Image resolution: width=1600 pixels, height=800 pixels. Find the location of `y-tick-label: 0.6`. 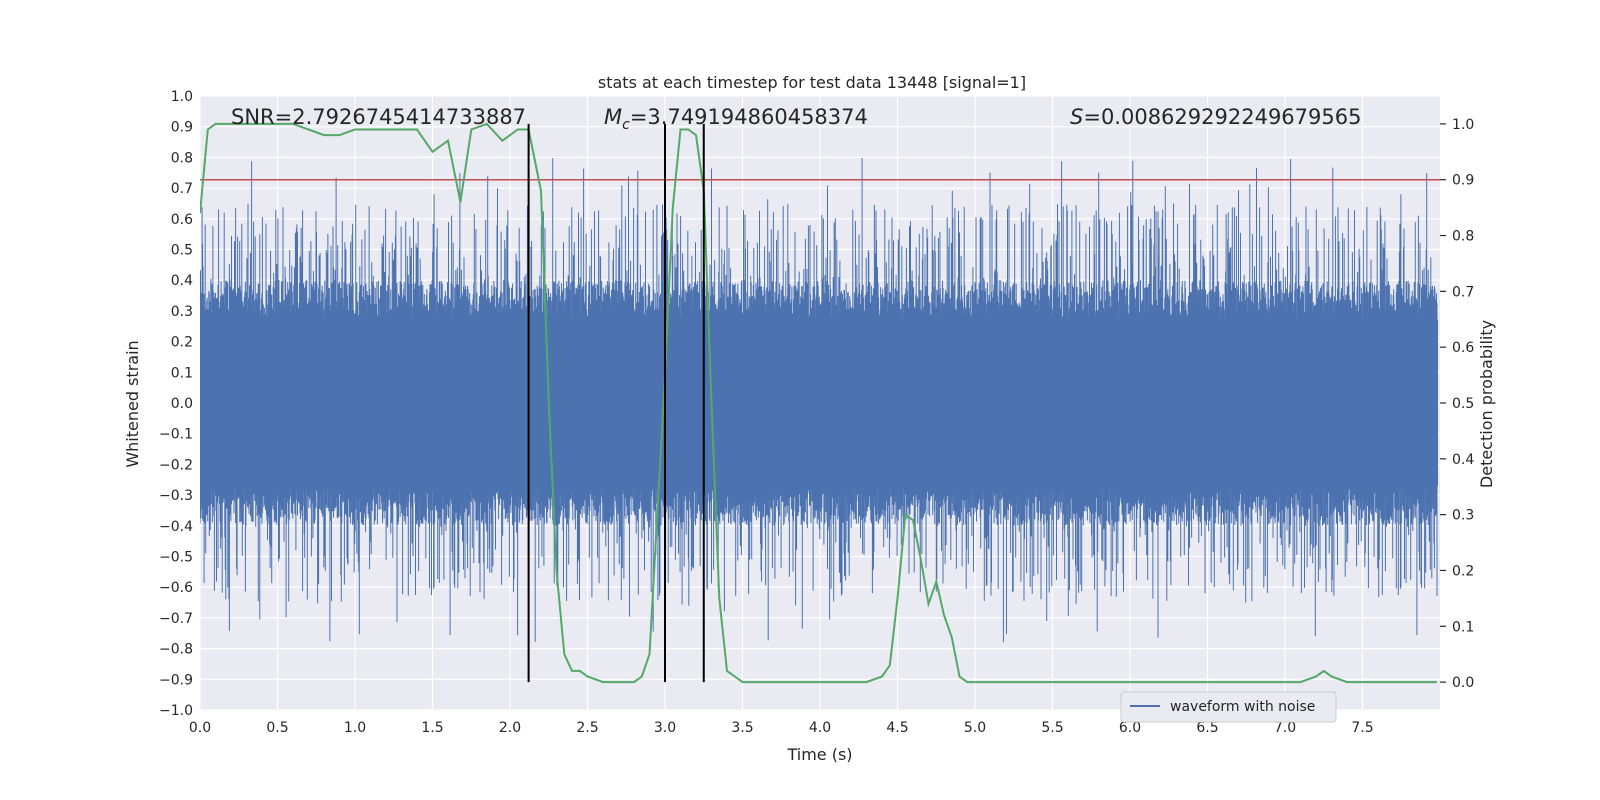

y-tick-label: 0.6 is located at coordinates (182, 220).